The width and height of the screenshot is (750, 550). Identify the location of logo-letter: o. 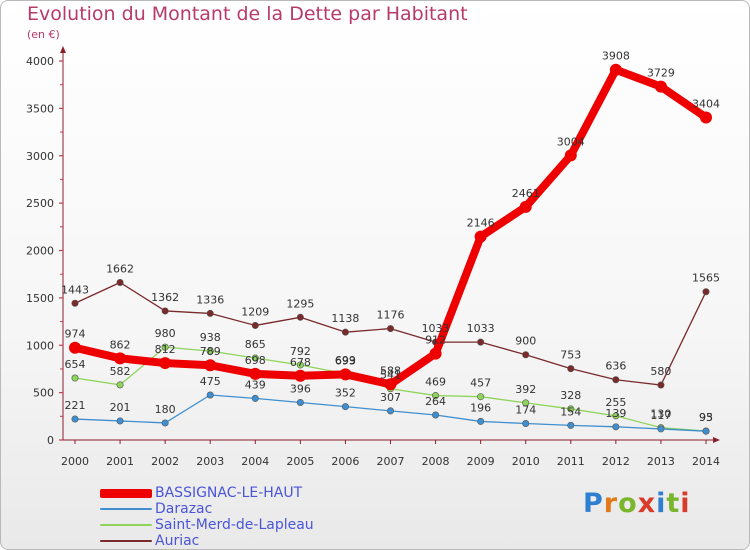
(628, 503).